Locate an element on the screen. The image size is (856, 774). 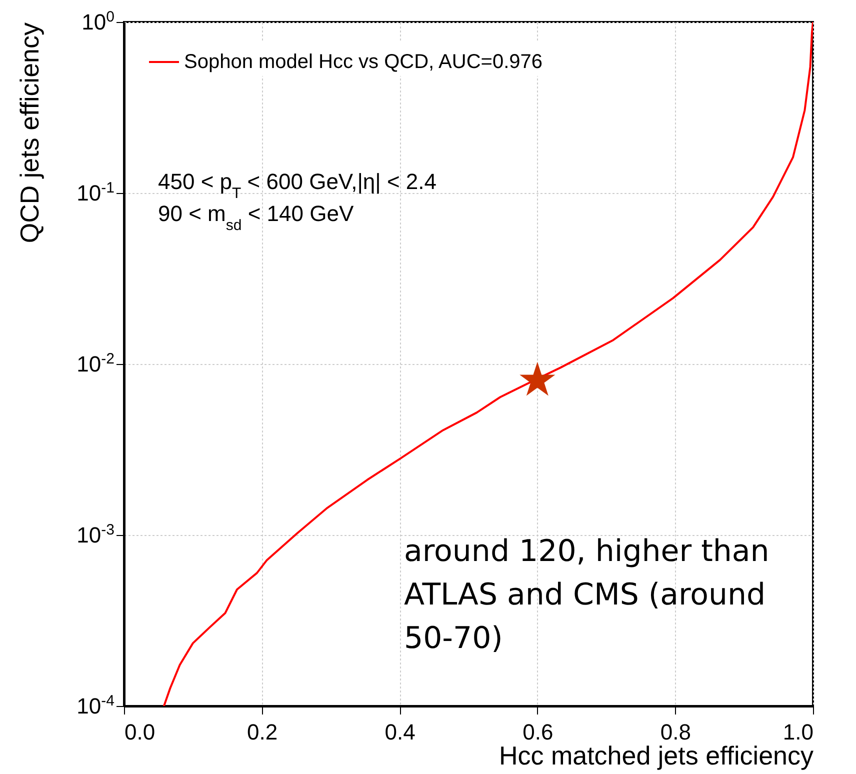
annotation: 90 < m$_{sd}$ < 140 GeV is located at coordinates (256, 217).